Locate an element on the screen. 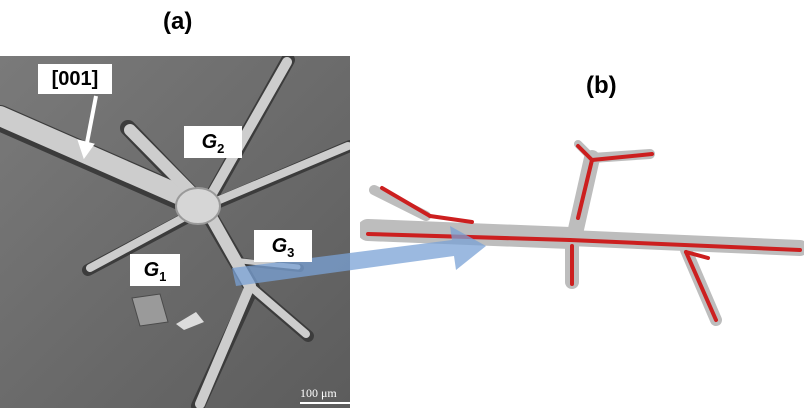  direction-label: [001] is located at coordinates (75, 79).